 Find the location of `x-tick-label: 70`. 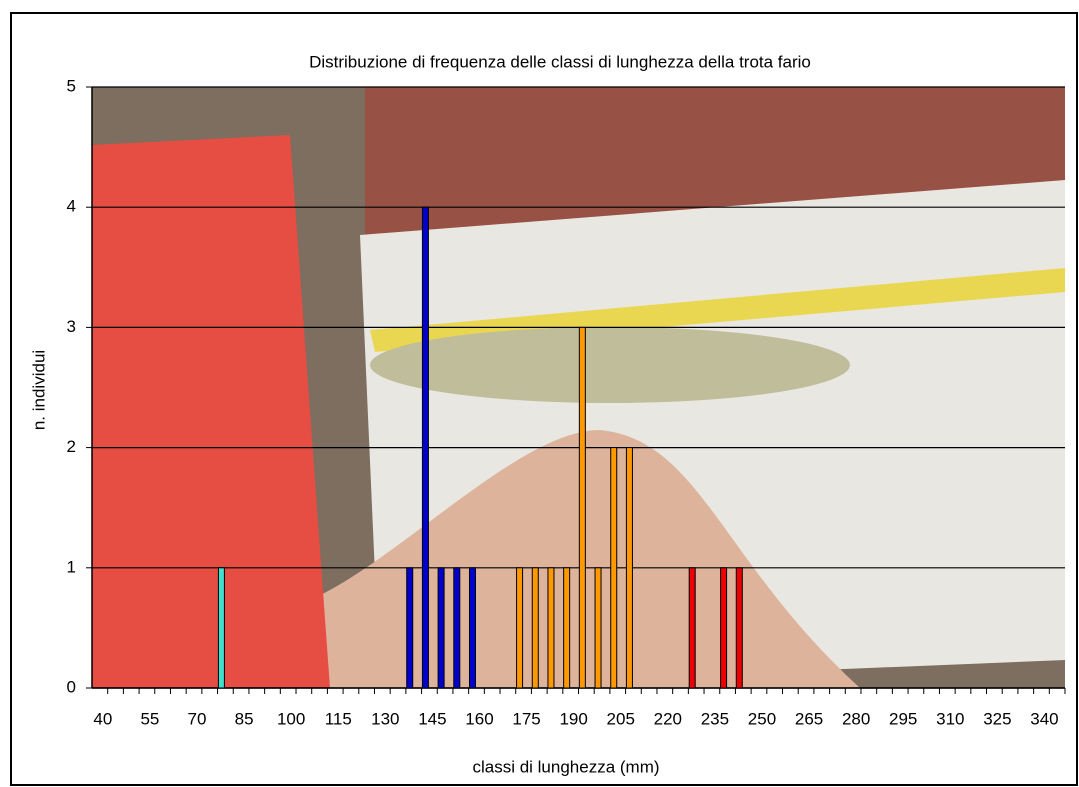

x-tick-label: 70 is located at coordinates (197, 718).